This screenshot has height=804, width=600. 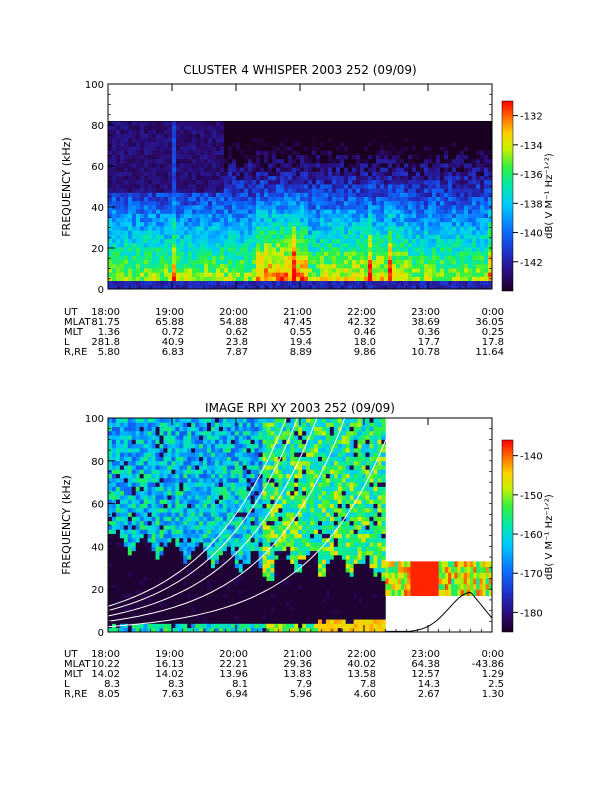 I want to click on colorbar-tick-label: -150, so click(x=531, y=496).